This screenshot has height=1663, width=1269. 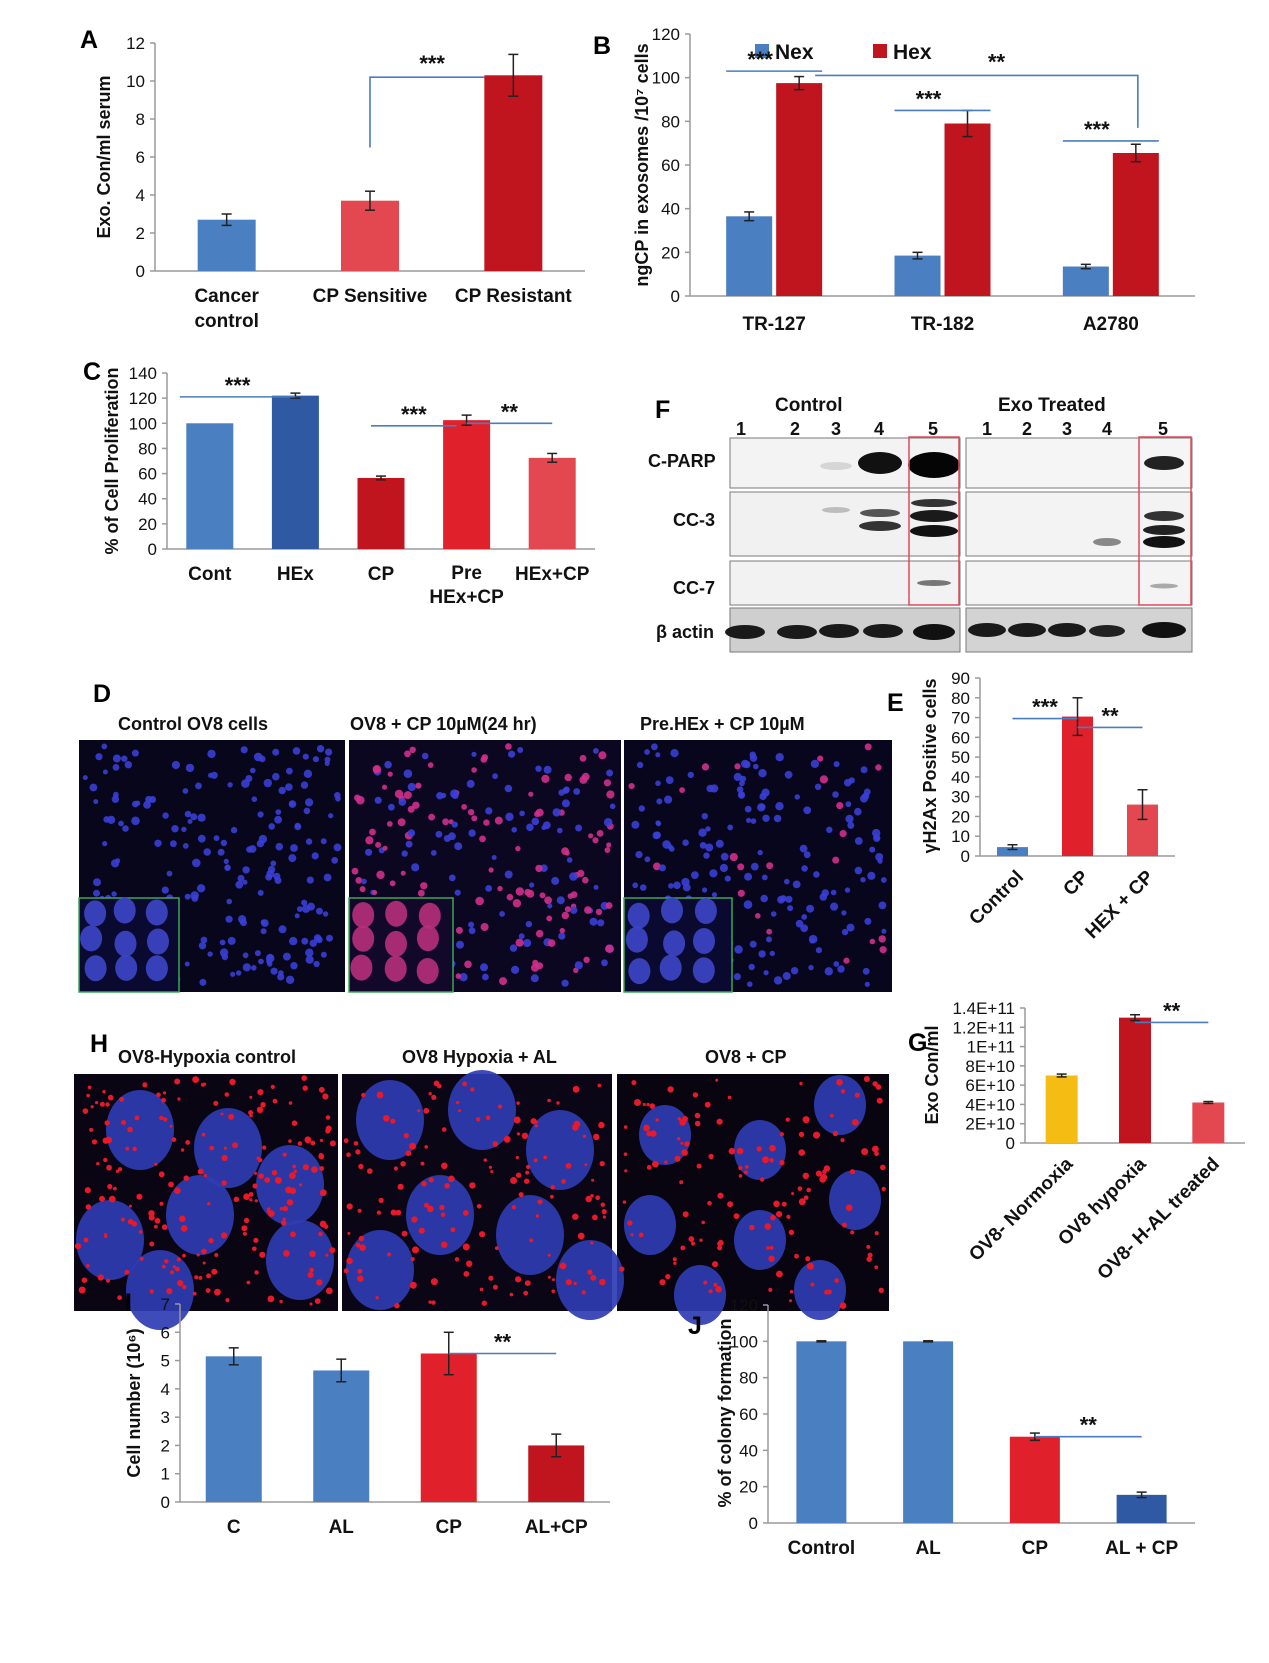 What do you see at coordinates (466, 597) in the screenshot?
I see `x-tick-label: HEx+CP` at bounding box center [466, 597].